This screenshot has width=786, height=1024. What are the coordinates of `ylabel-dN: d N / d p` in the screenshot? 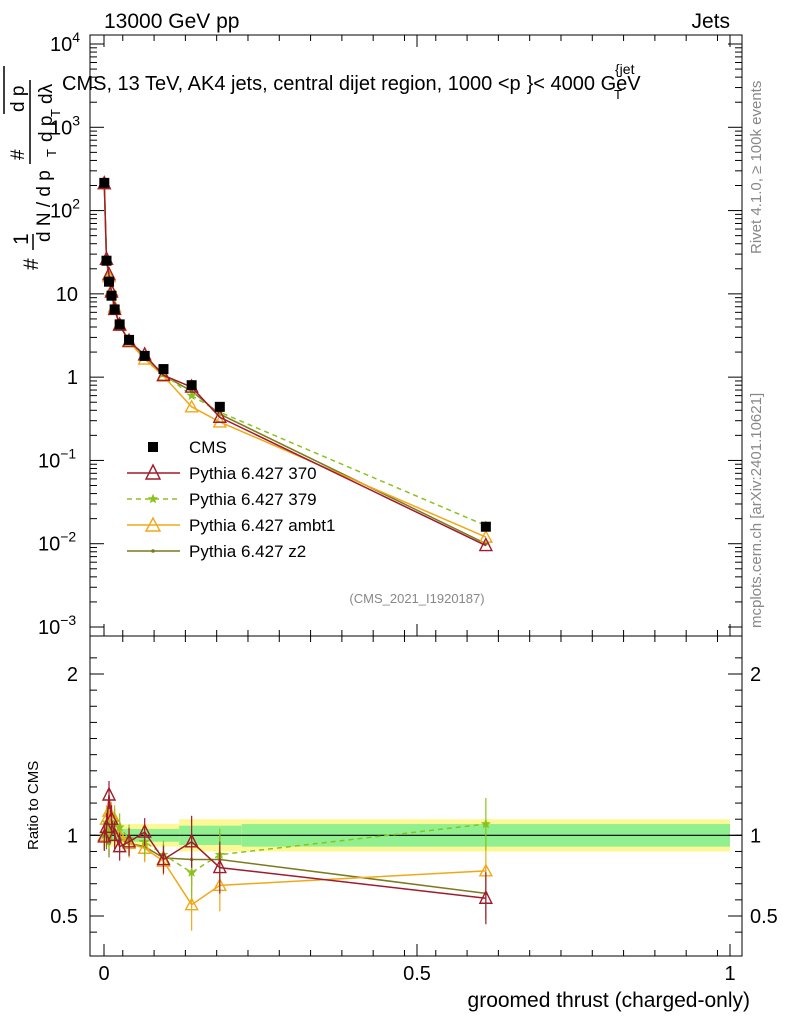 It's located at (44, 206).